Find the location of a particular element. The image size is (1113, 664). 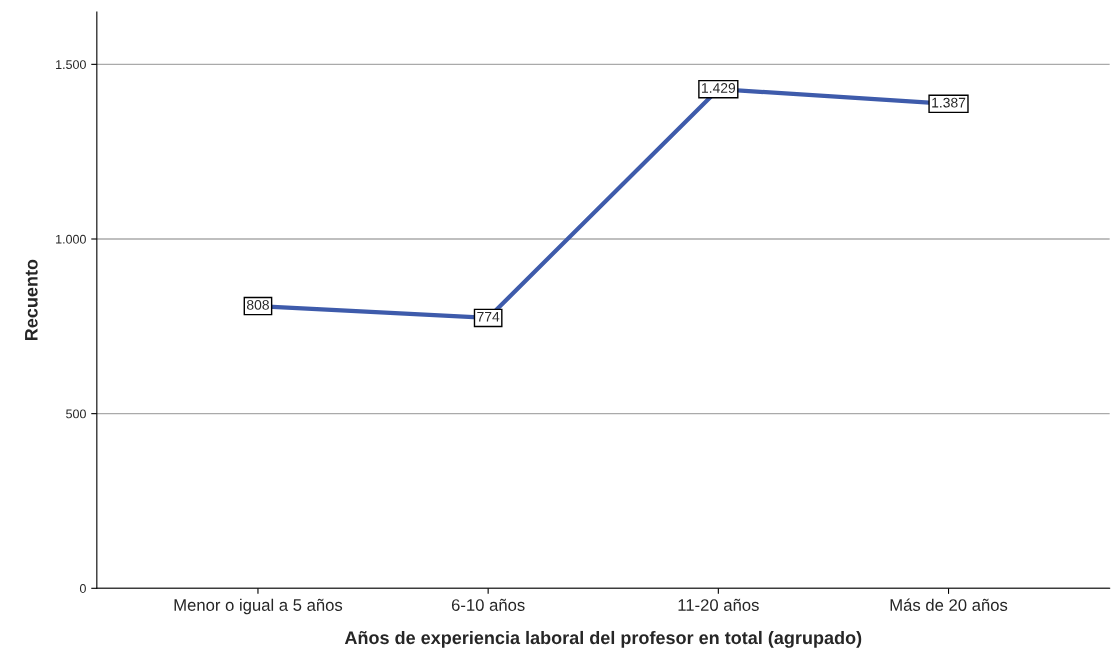

y-tick-label: 0 is located at coordinates (82, 588).